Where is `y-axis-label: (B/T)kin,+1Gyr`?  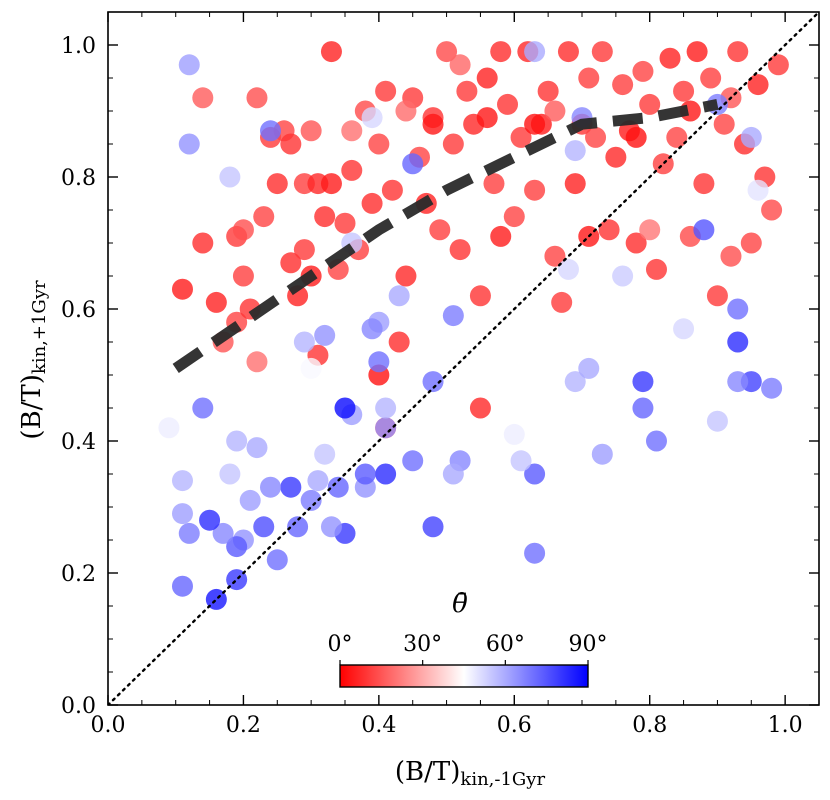
y-axis-label: (B/T)kin,+1Gyr is located at coordinates (33, 360).